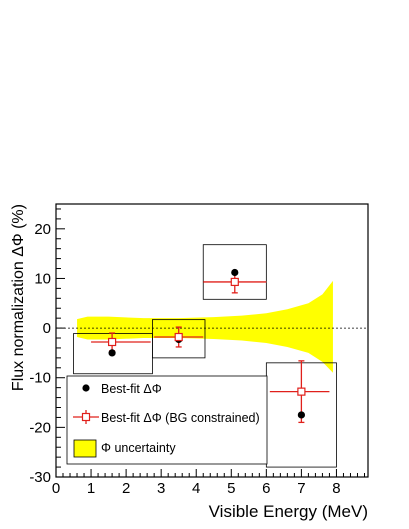 The width and height of the screenshot is (409, 529). Describe the element at coordinates (40, 378) in the screenshot. I see `y-tick-label: -10` at that location.